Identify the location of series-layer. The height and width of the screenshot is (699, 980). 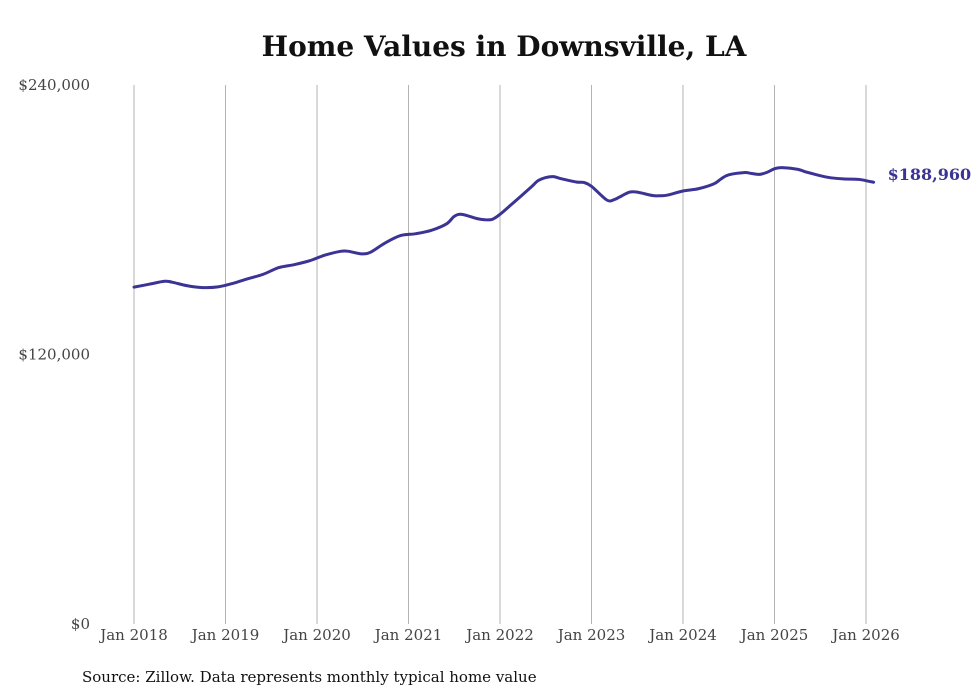
(504, 228).